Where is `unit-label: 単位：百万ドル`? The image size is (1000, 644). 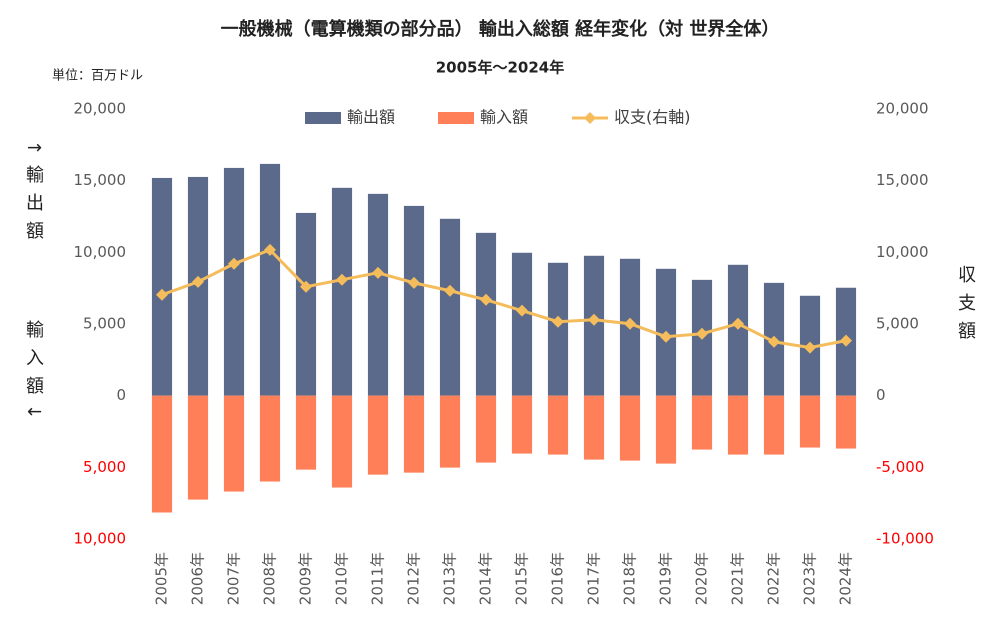 unit-label: 単位：百万ドル is located at coordinates (97, 76).